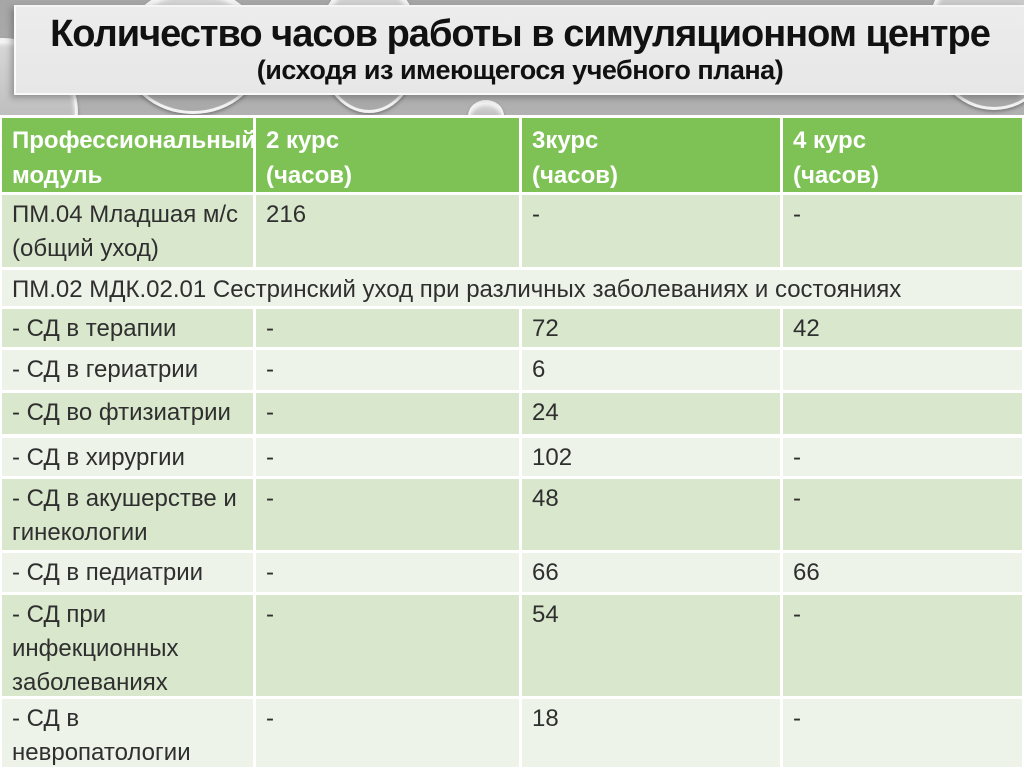 The width and height of the screenshot is (1024, 767). What do you see at coordinates (651, 370) in the screenshot?
I see `hours-cell: 6` at bounding box center [651, 370].